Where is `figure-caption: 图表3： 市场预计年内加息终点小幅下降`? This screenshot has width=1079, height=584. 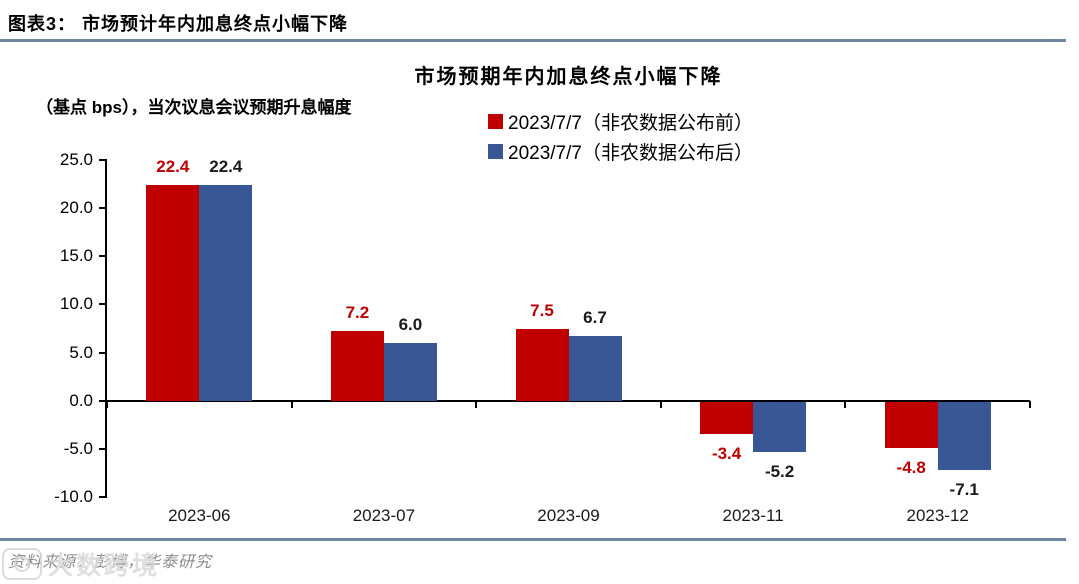
figure-caption: 图表3： 市场预计年内加息终点小幅下降 is located at coordinates (178, 24).